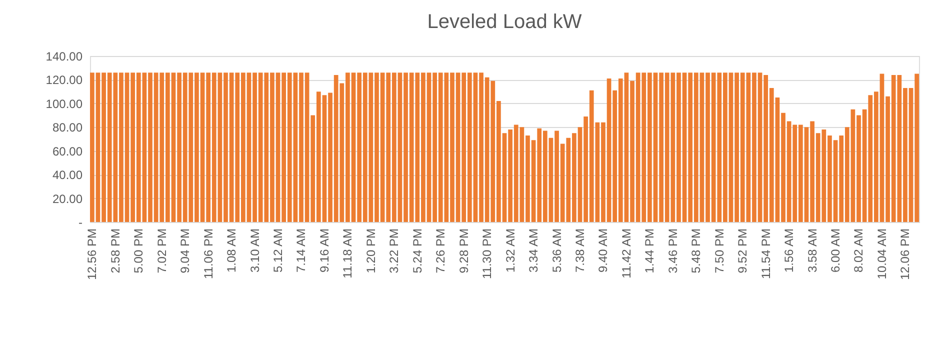 This screenshot has height=347, width=944. What do you see at coordinates (881, 254) in the screenshot?
I see `x-tick-label: 10.04 AM` at bounding box center [881, 254].